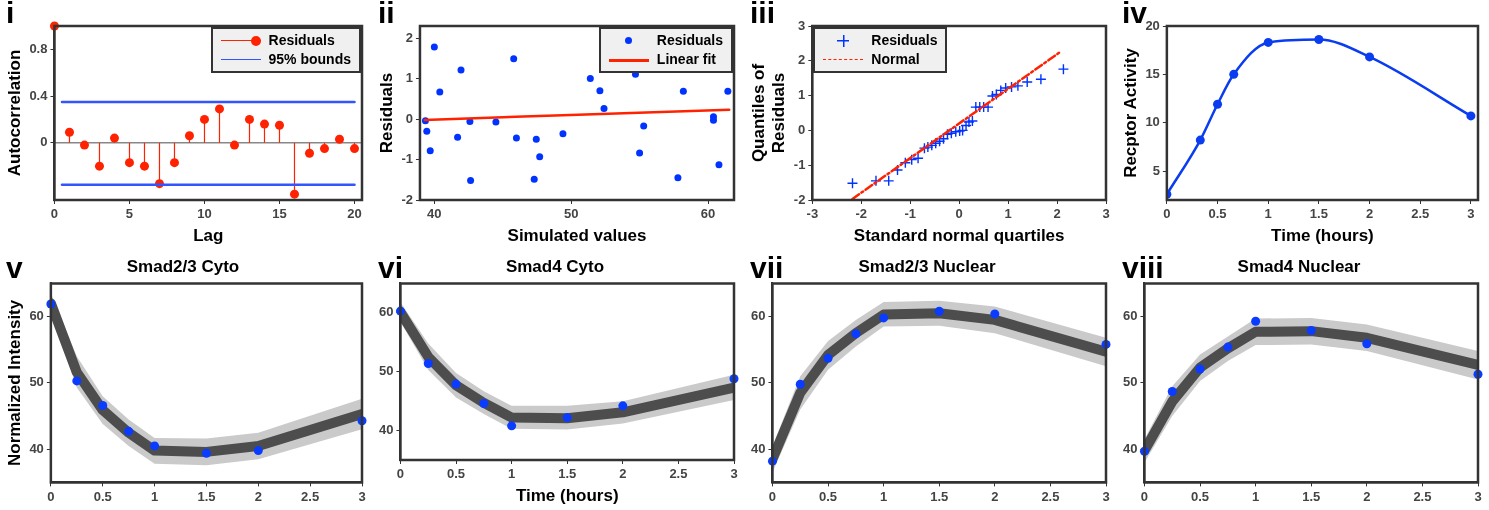 The height and width of the screenshot is (510, 1489). Describe the element at coordinates (1130, 112) in the screenshot. I see `y-axis-title: Recptor Activity` at that location.